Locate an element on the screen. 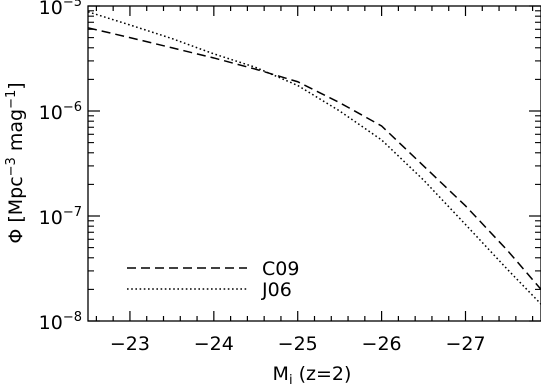 This screenshot has width=541, height=387. x-tick-label: −25 is located at coordinates (298, 344).